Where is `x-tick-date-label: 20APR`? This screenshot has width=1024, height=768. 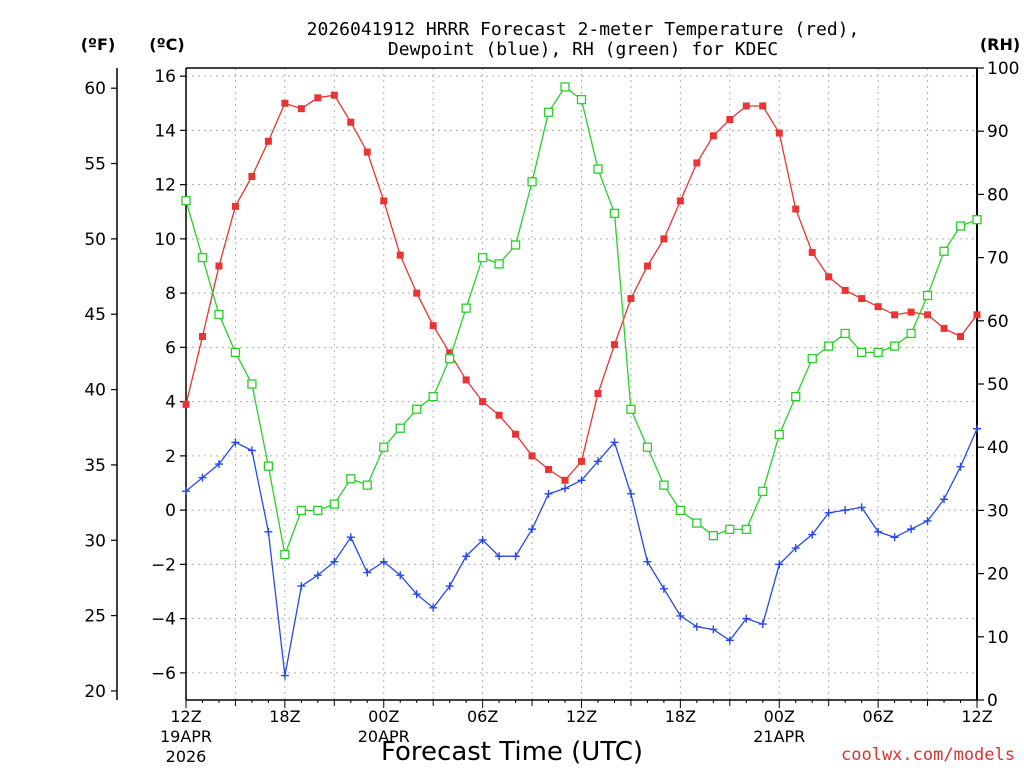
x-tick-date-label: 20APR is located at coordinates (384, 736).